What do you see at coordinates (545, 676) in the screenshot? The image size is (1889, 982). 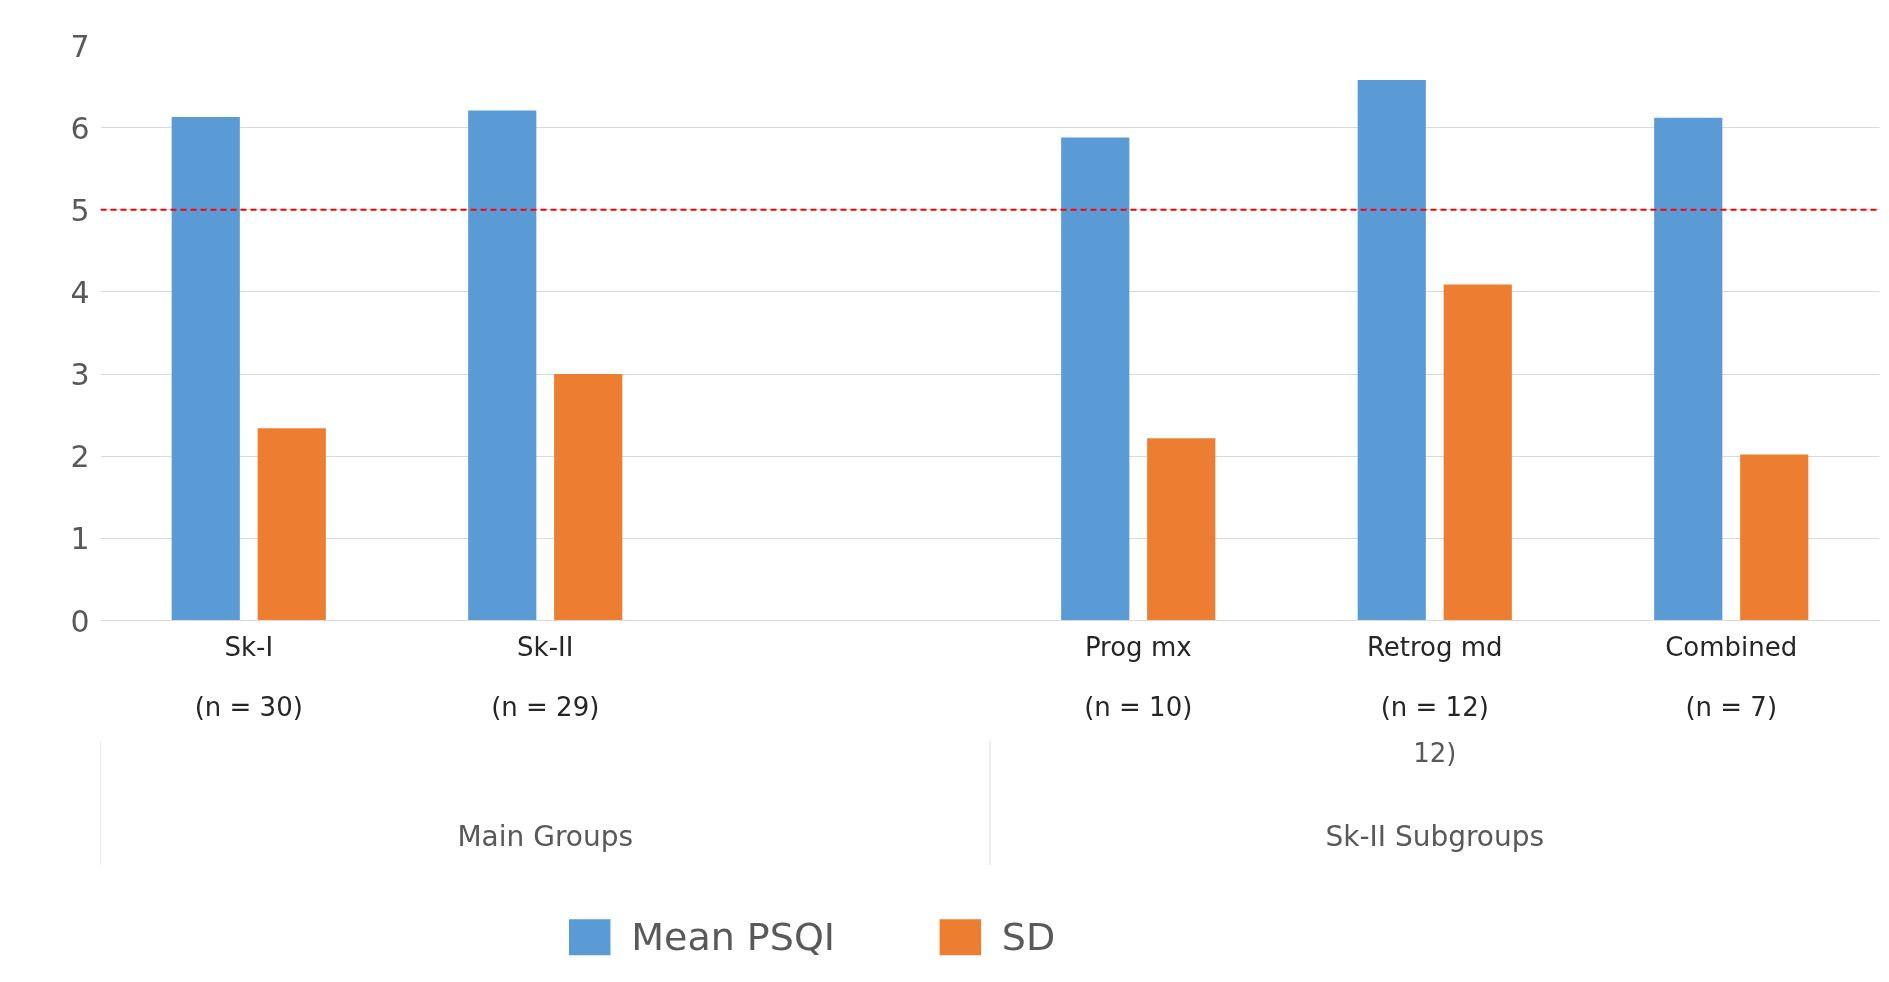 I see `x-tick-label: Sk-II (n = 29)` at bounding box center [545, 676].